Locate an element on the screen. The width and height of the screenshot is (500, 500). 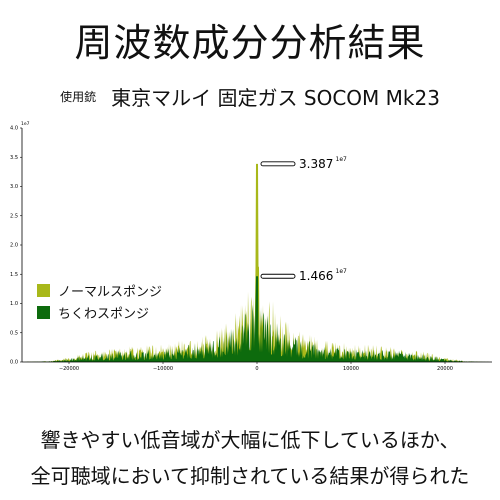
page-title: 周波数成分分析結果 is located at coordinates (250, 43).